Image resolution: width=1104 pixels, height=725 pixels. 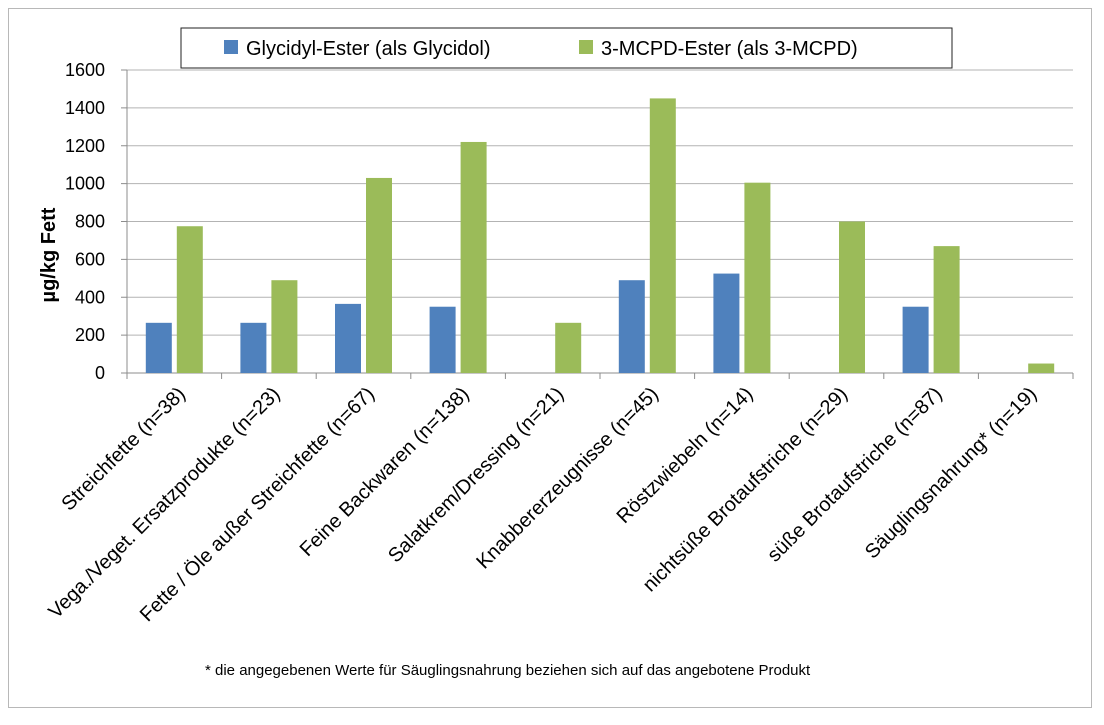 I want to click on x-category-label: Säuglingsnahrung* (n=19), so click(x=951, y=473).